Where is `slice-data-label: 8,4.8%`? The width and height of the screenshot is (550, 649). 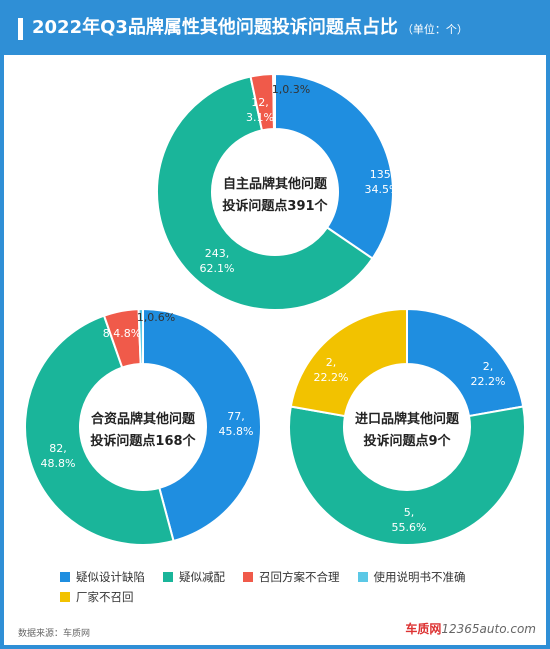
slice-data-label: 8,4.8% is located at coordinates (122, 333).